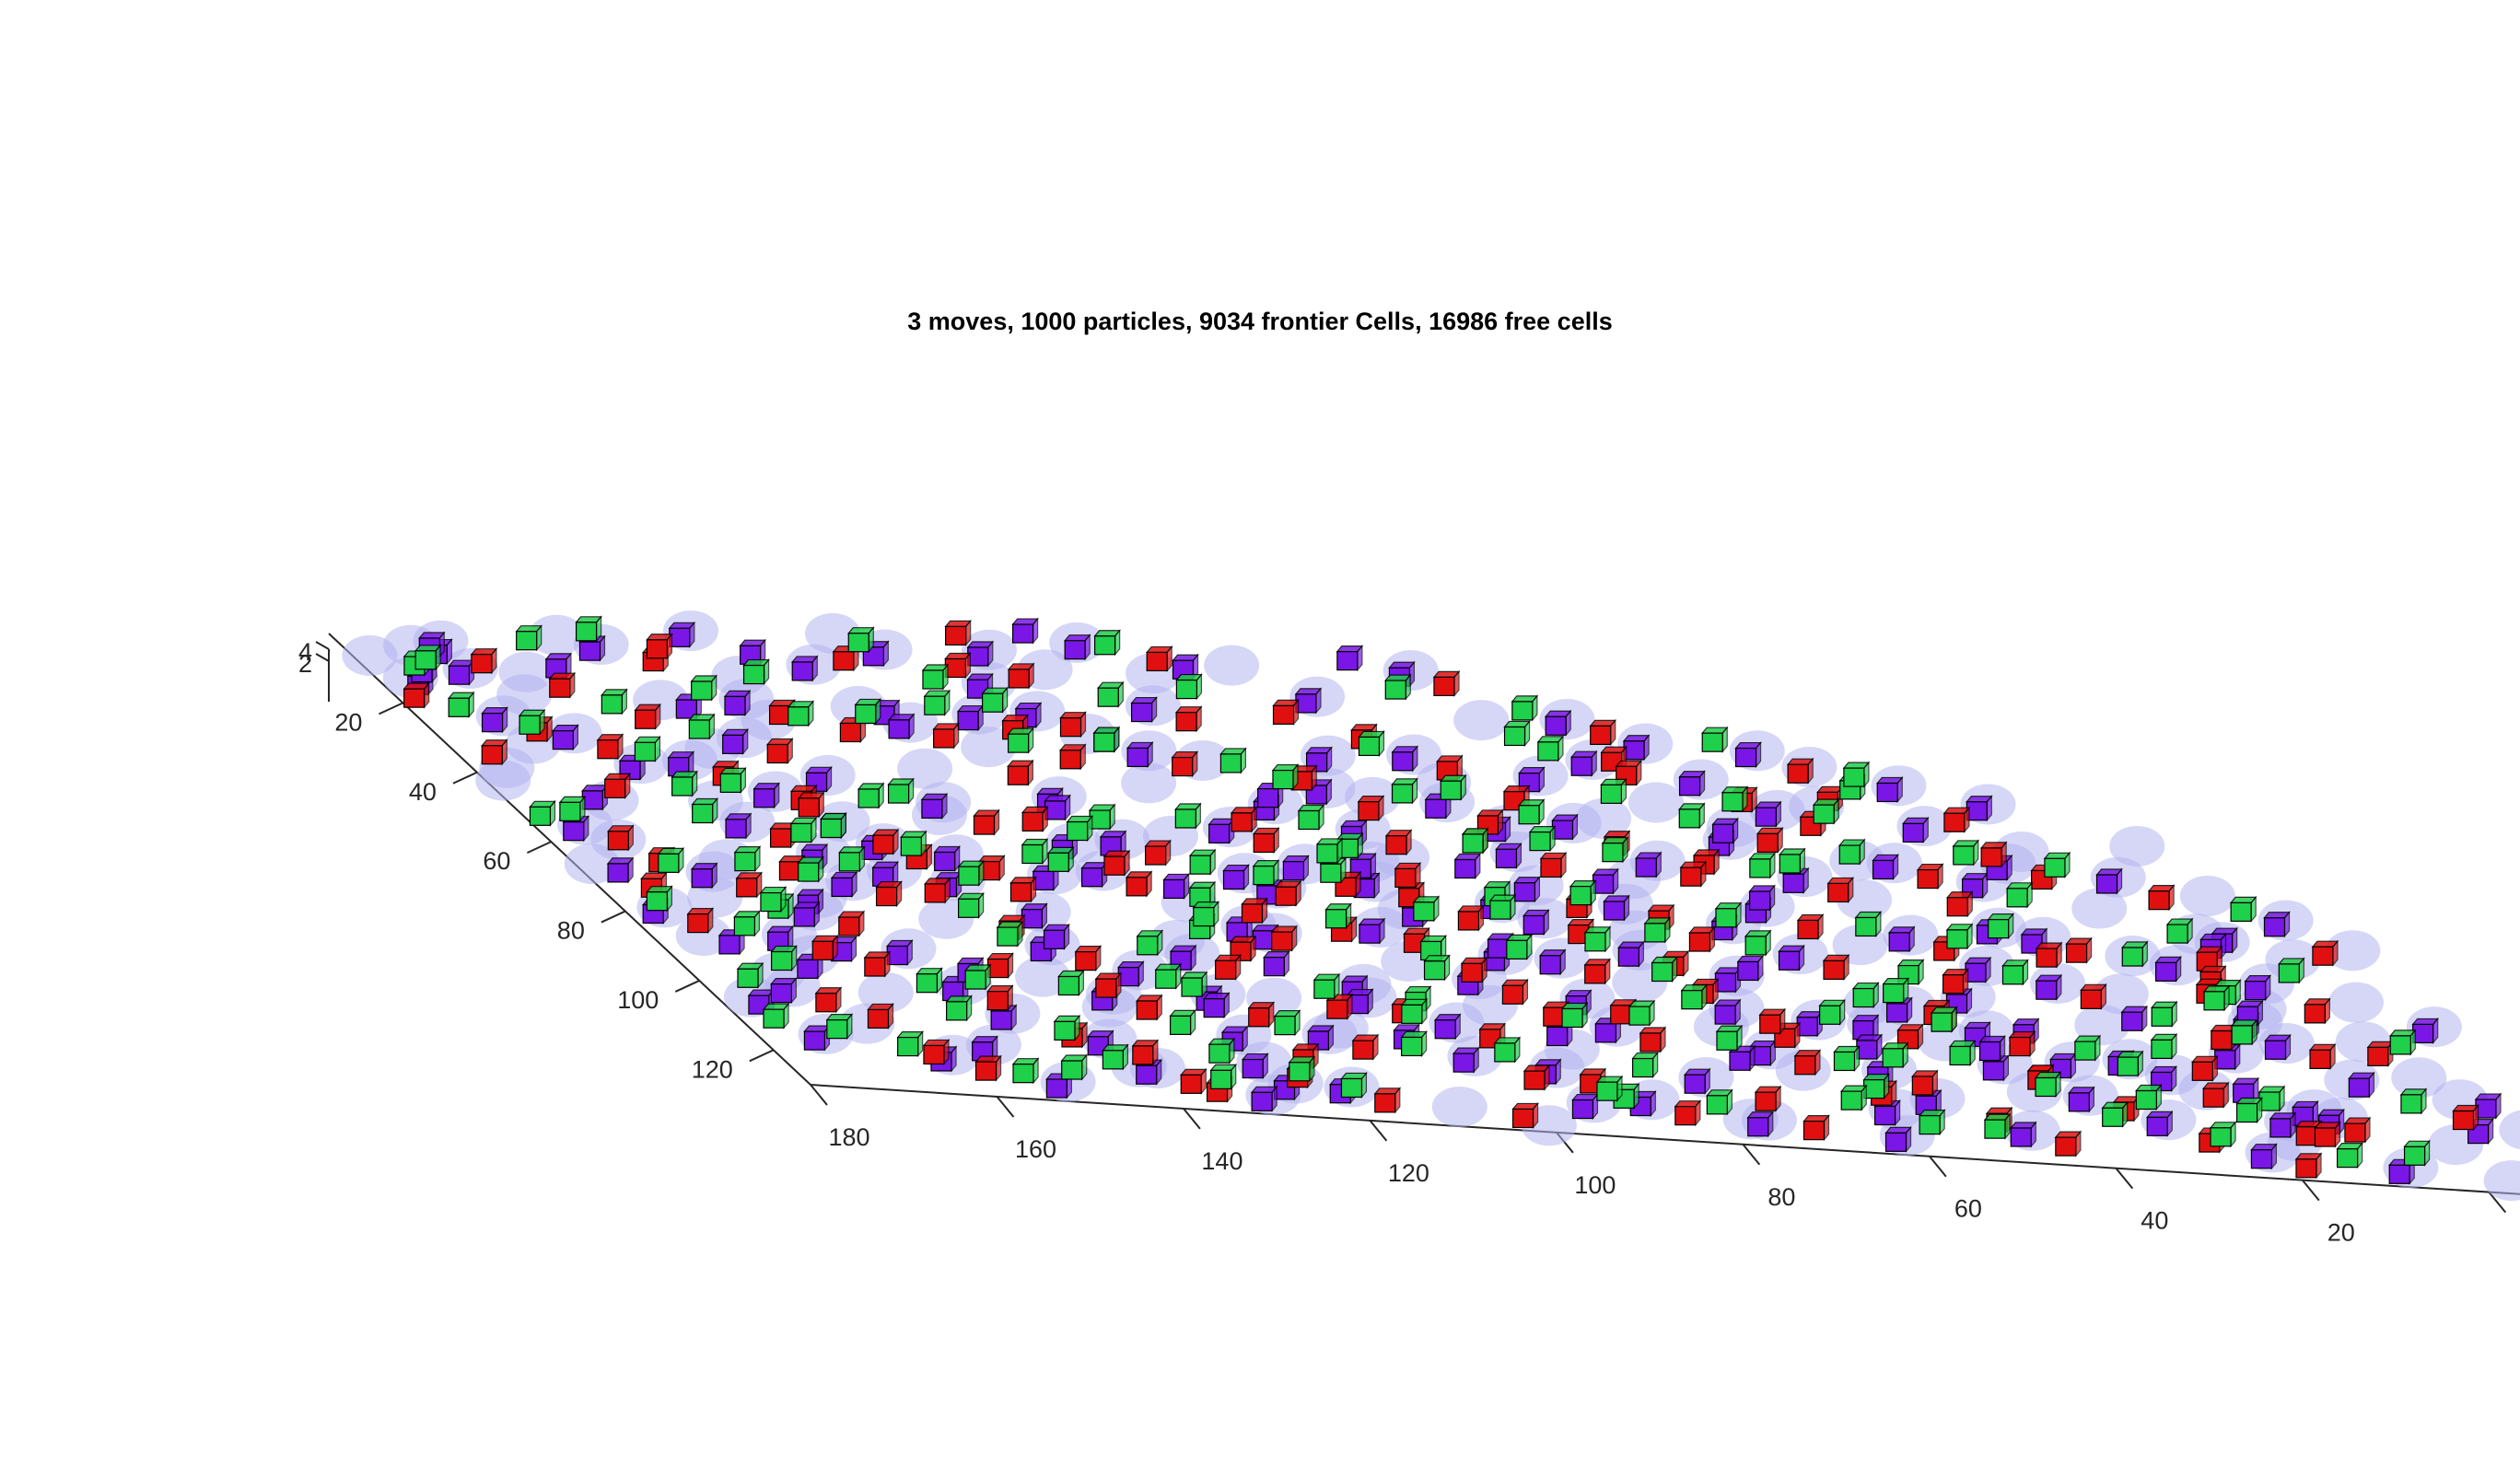 Image resolution: width=2520 pixels, height=1477 pixels. I want to click on y-tick-mark, so click(762, 1056).